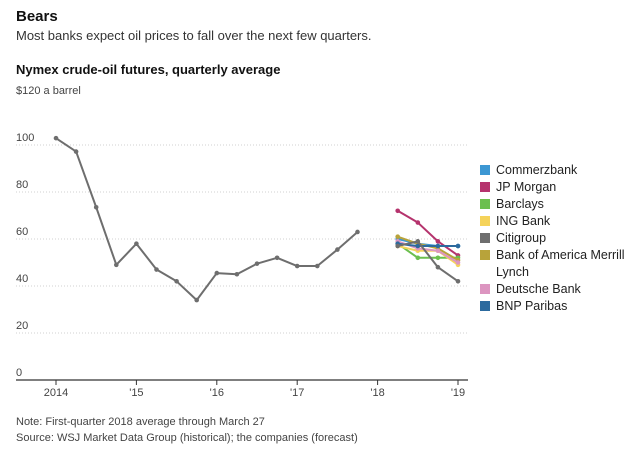 This screenshot has width=640, height=456. Describe the element at coordinates (427, 245) in the screenshot. I see `series-line-bnp-paribas` at that location.